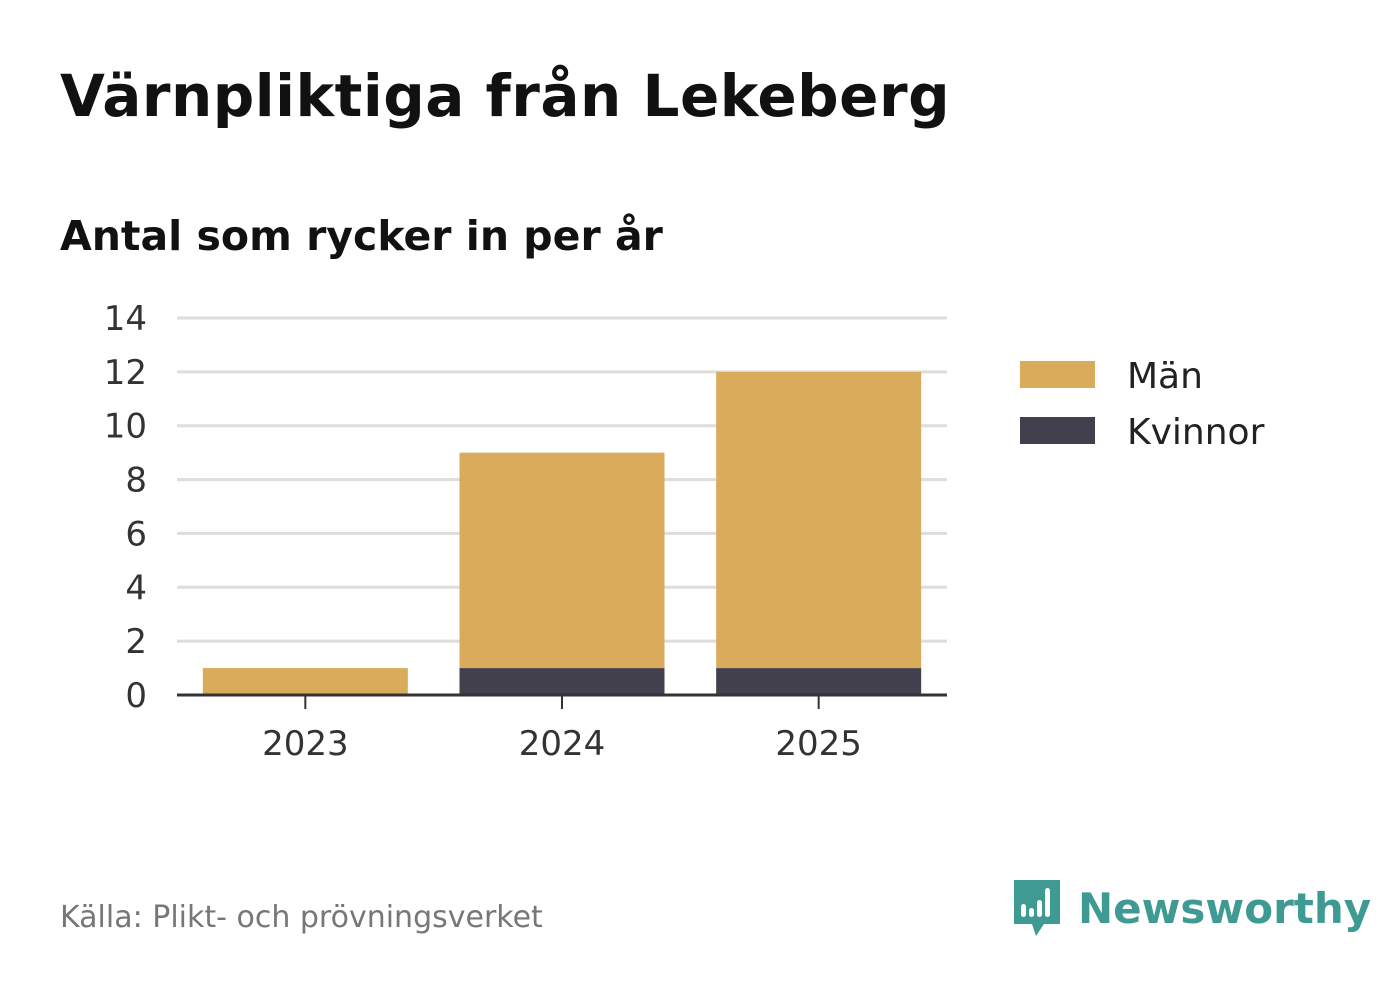 Image resolution: width=1382 pixels, height=999 pixels. I want to click on bar-m-n-2024, so click(562, 560).